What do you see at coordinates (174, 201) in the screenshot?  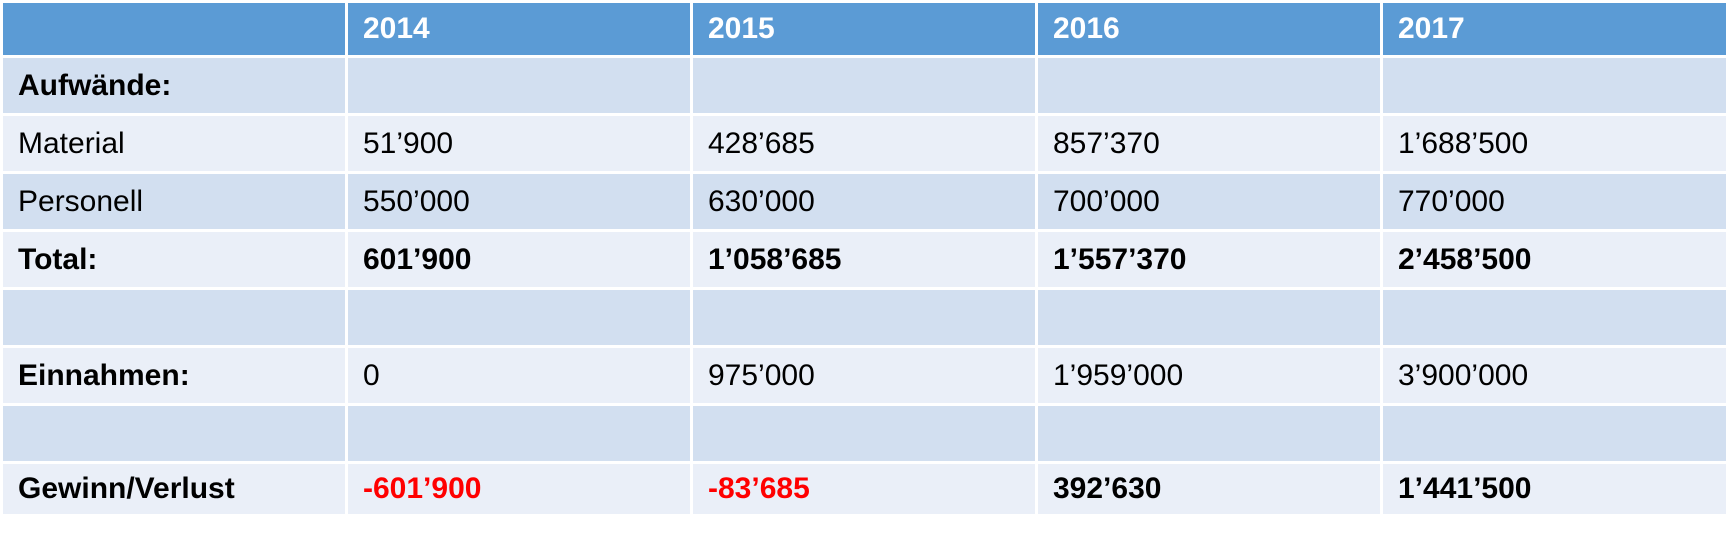 I see `row-label: Personell` at bounding box center [174, 201].